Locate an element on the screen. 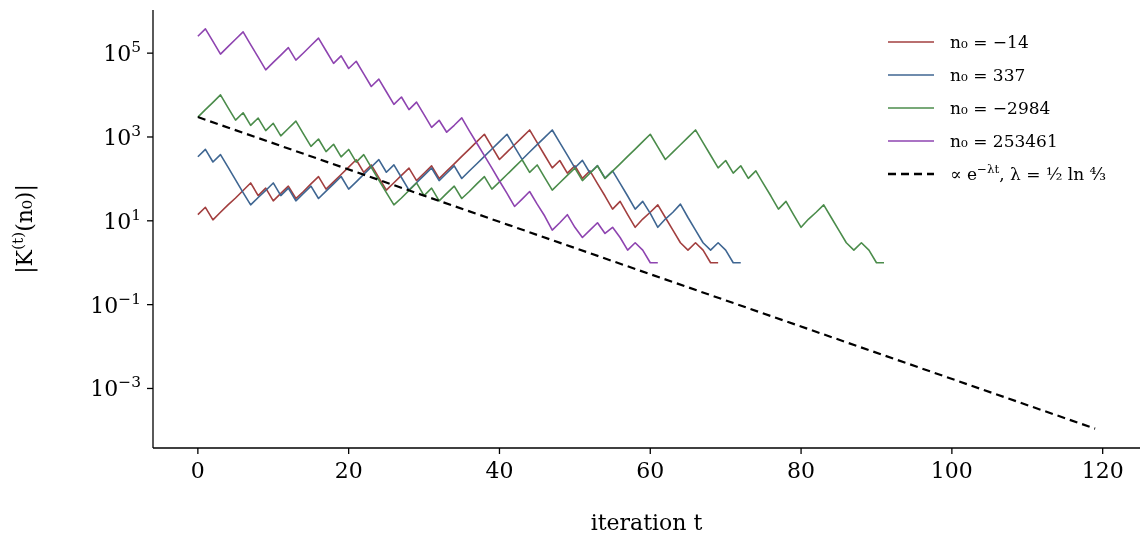 The width and height of the screenshot is (1146, 541). legend-label: ∝ e$^{−λt}$, λ = ½ ln ⁴⁄₃ is located at coordinates (1028, 173).